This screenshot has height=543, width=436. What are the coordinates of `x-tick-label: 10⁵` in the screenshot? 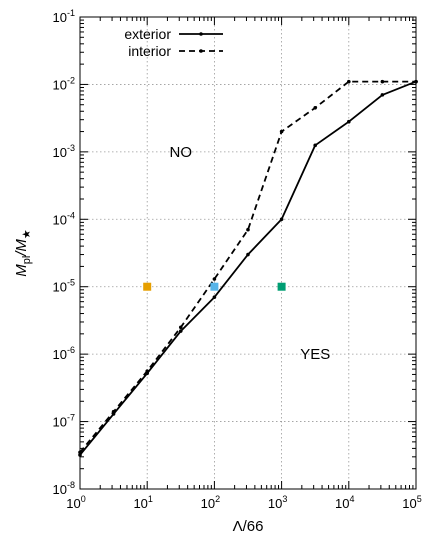 It's located at (411, 502).